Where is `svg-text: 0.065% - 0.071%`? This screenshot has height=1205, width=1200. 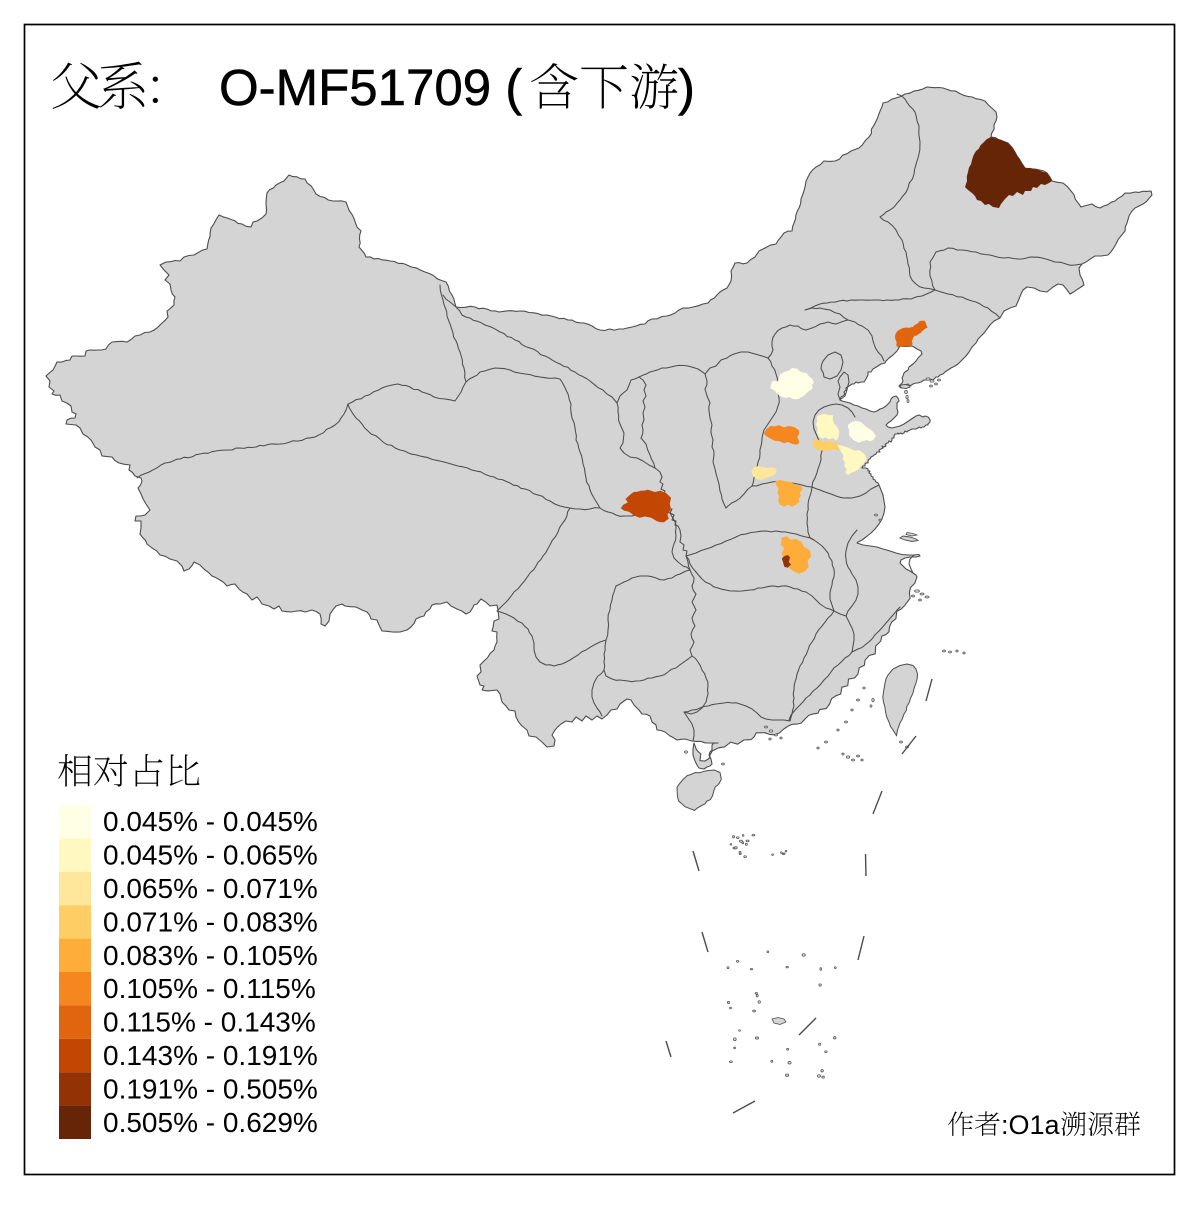 svg-text: 0.065% - 0.071% is located at coordinates (210, 888).